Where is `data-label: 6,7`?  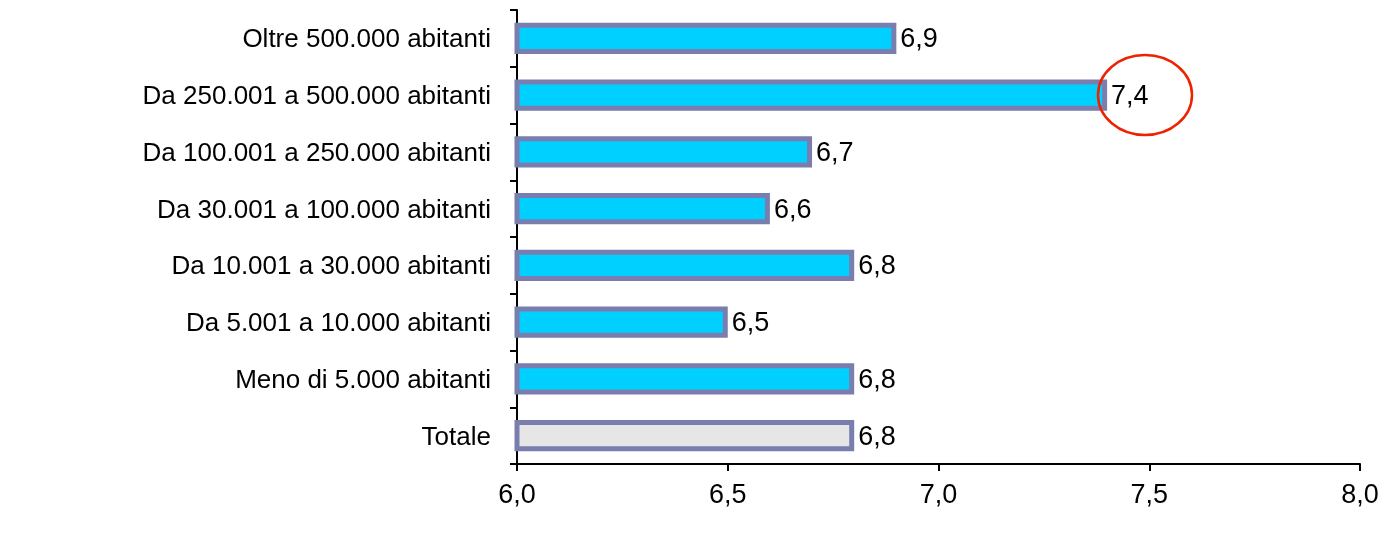
data-label: 6,7 is located at coordinates (835, 151).